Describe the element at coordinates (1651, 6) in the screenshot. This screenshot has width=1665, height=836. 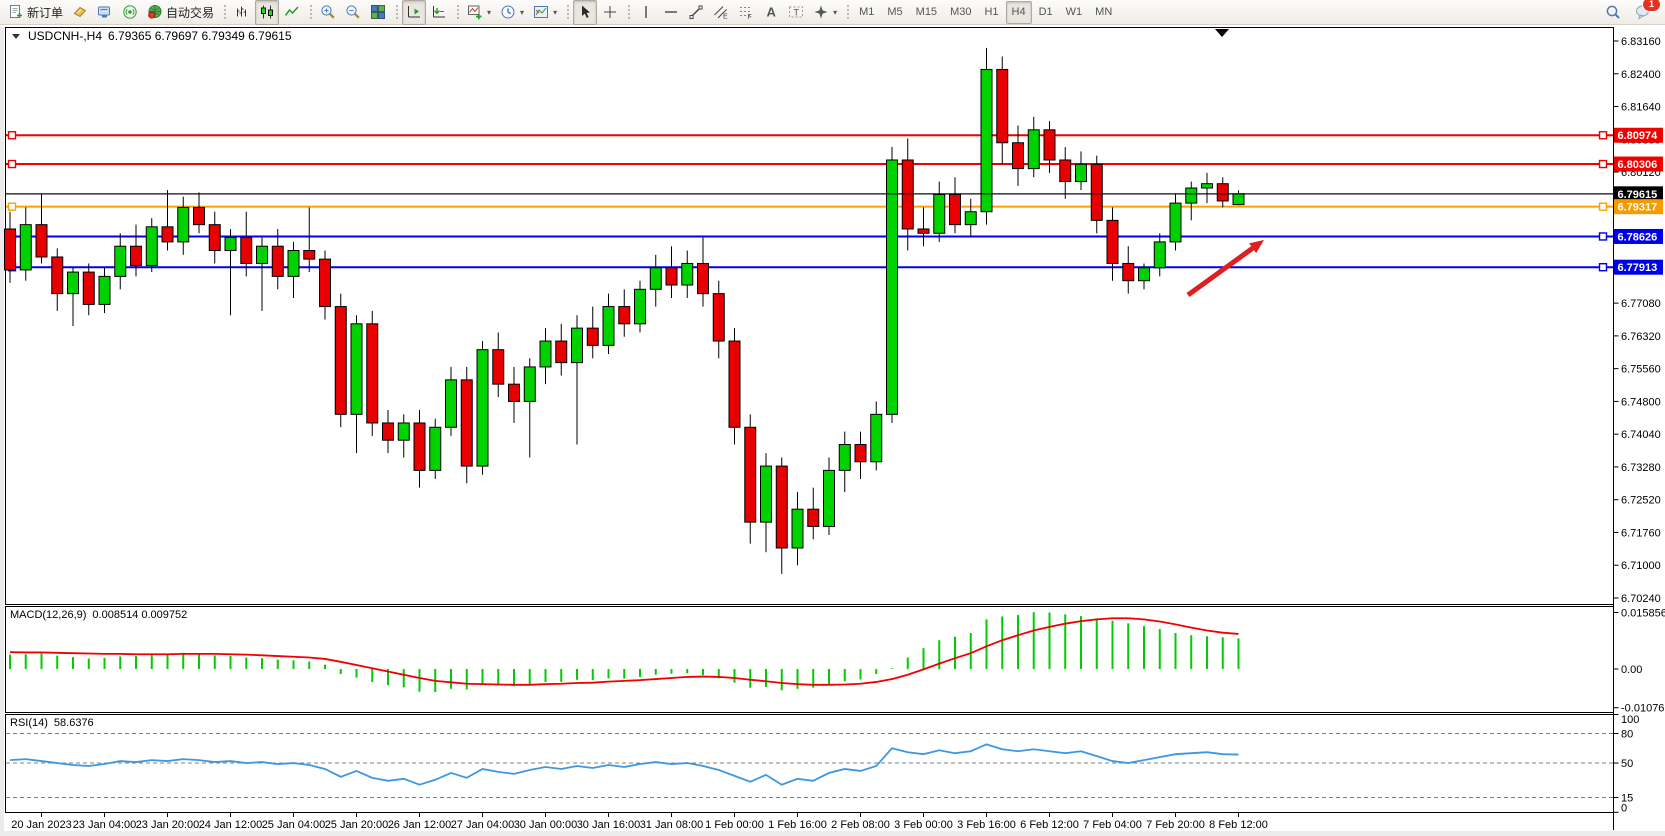
I see `chat-unread-badge: 1` at that location.